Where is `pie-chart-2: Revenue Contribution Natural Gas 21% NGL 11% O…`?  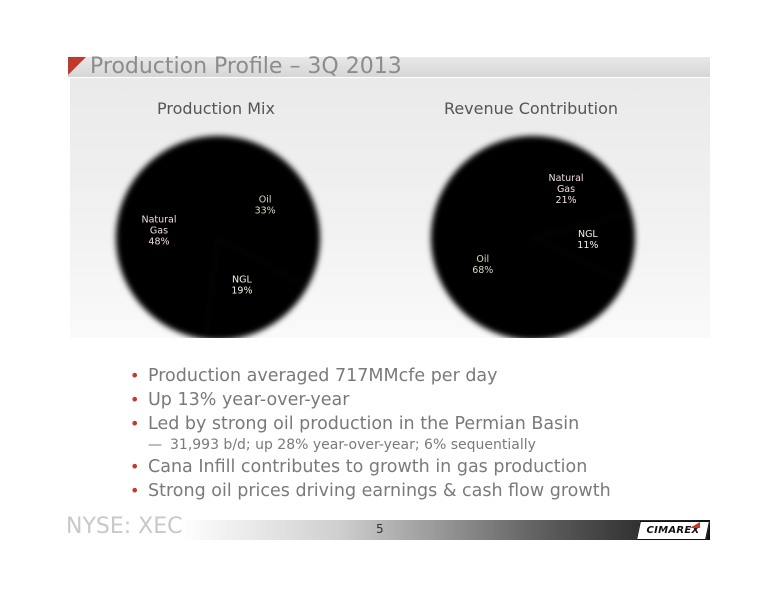
pie-chart-2: Revenue Contribution Natural Gas 21% NGL 11% O… is located at coordinates (531, 218).